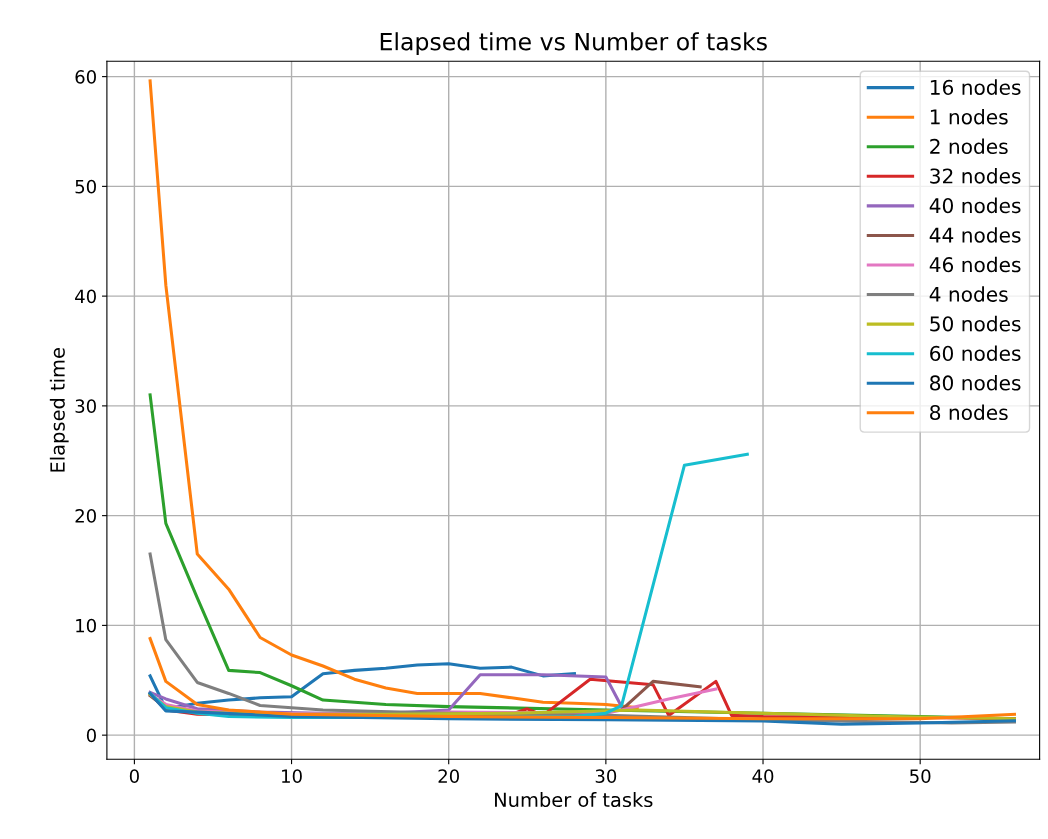  I want to click on y-tick-label: 20, so click(85, 516).